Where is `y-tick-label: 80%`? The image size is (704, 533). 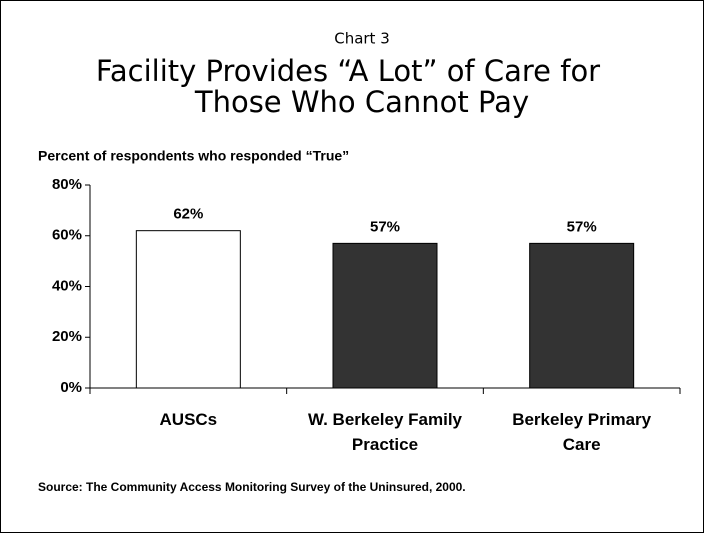 y-tick-label: 80% is located at coordinates (67, 184).